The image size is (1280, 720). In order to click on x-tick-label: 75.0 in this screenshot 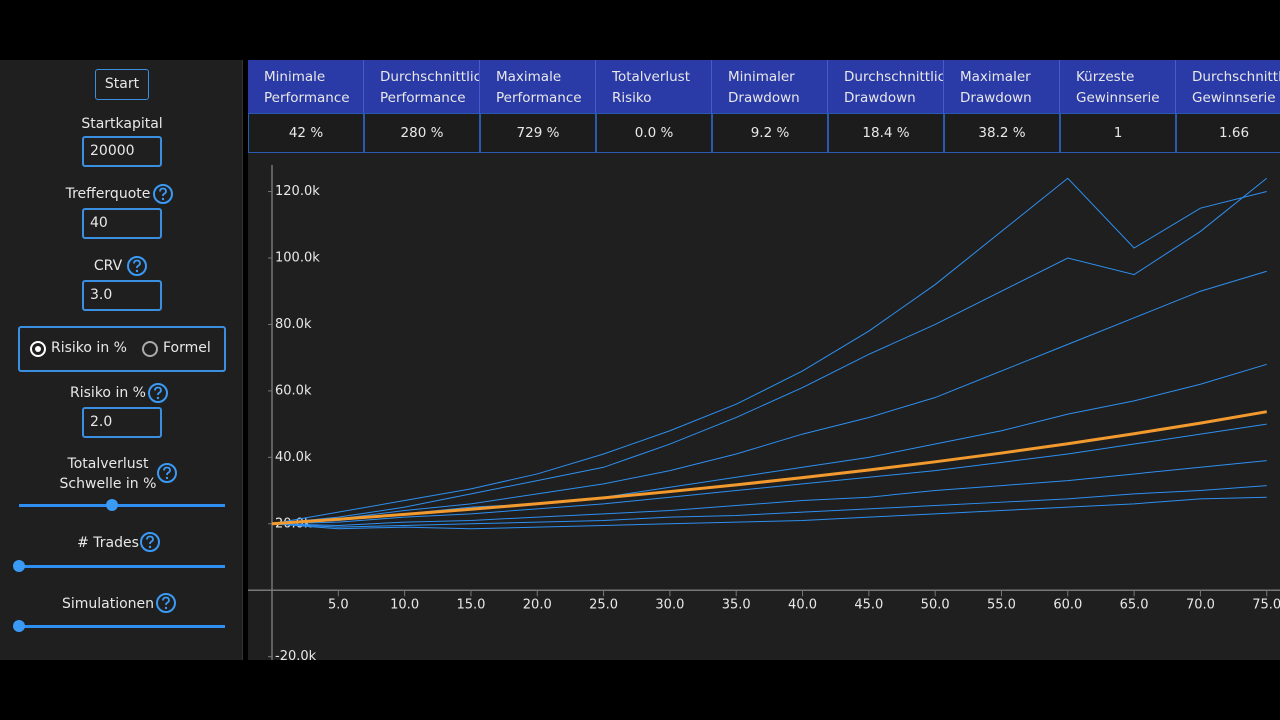, I will do `click(1266, 605)`.